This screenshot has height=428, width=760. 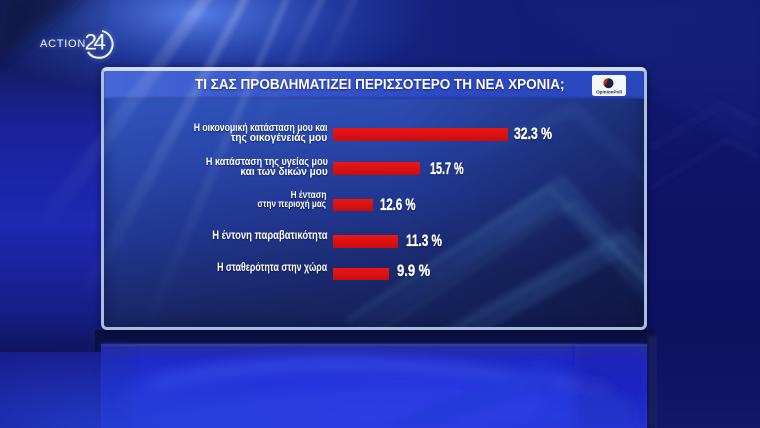 What do you see at coordinates (96, 42) in the screenshot?
I see `svg-text: 24` at bounding box center [96, 42].